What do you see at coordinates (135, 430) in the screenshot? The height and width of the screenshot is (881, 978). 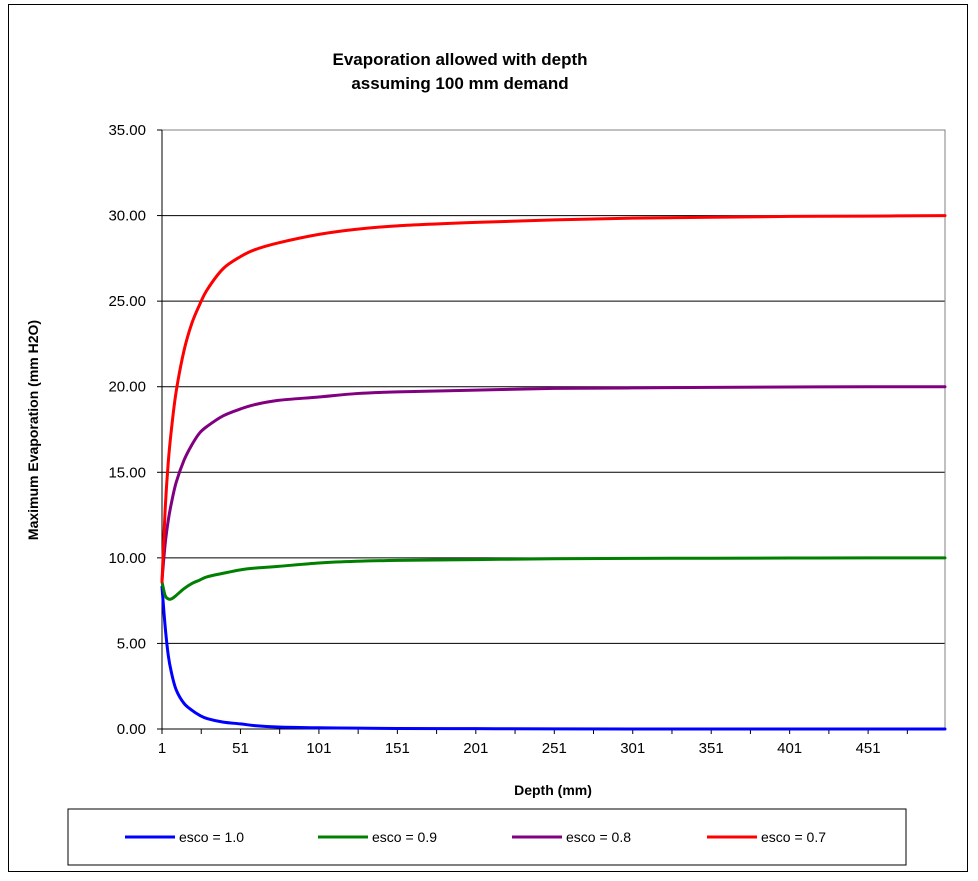 I see `y-axis-ticks: 0.00 5.00 10.00 15.00 20.00 25.00 30.00 35.00` at bounding box center [135, 430].